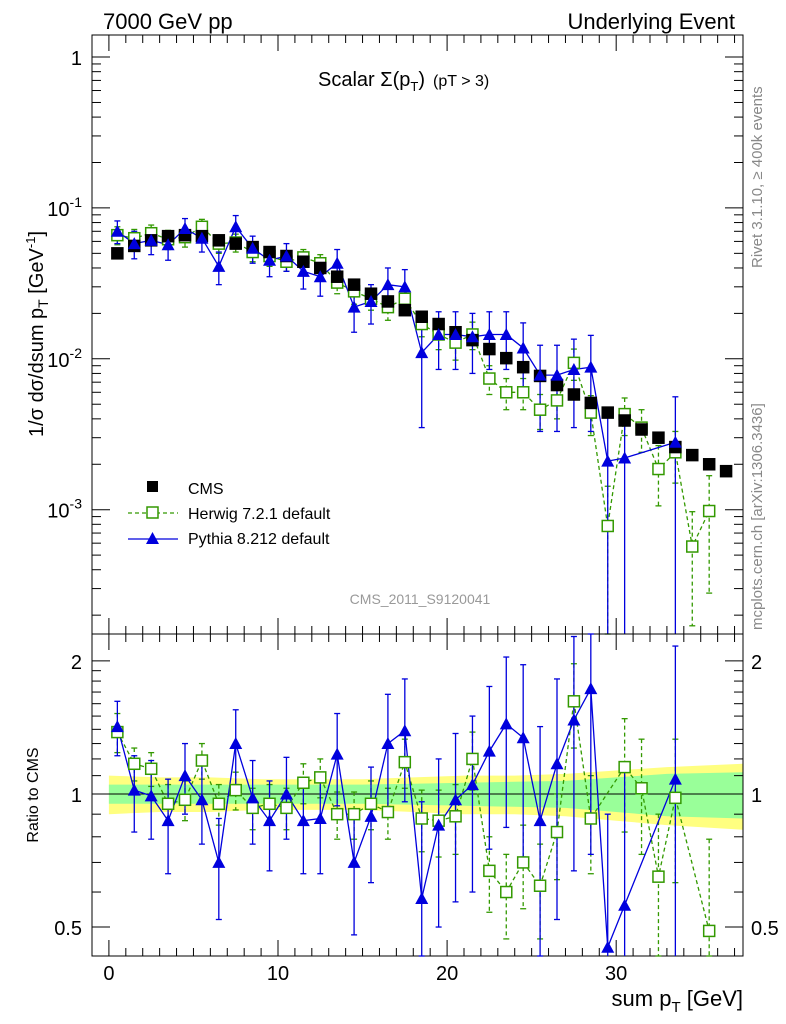  What do you see at coordinates (278, 974) in the screenshot?
I see `x-tick-label: 10` at bounding box center [278, 974].